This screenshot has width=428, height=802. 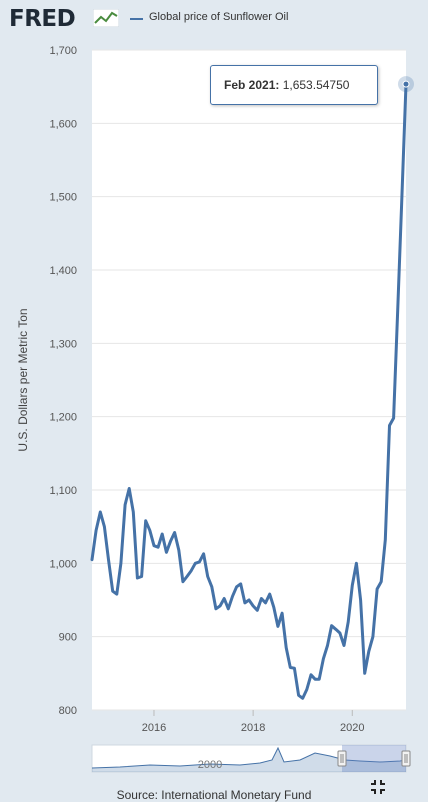 I want to click on tooltip-date: Feb 2021:, so click(x=252, y=85).